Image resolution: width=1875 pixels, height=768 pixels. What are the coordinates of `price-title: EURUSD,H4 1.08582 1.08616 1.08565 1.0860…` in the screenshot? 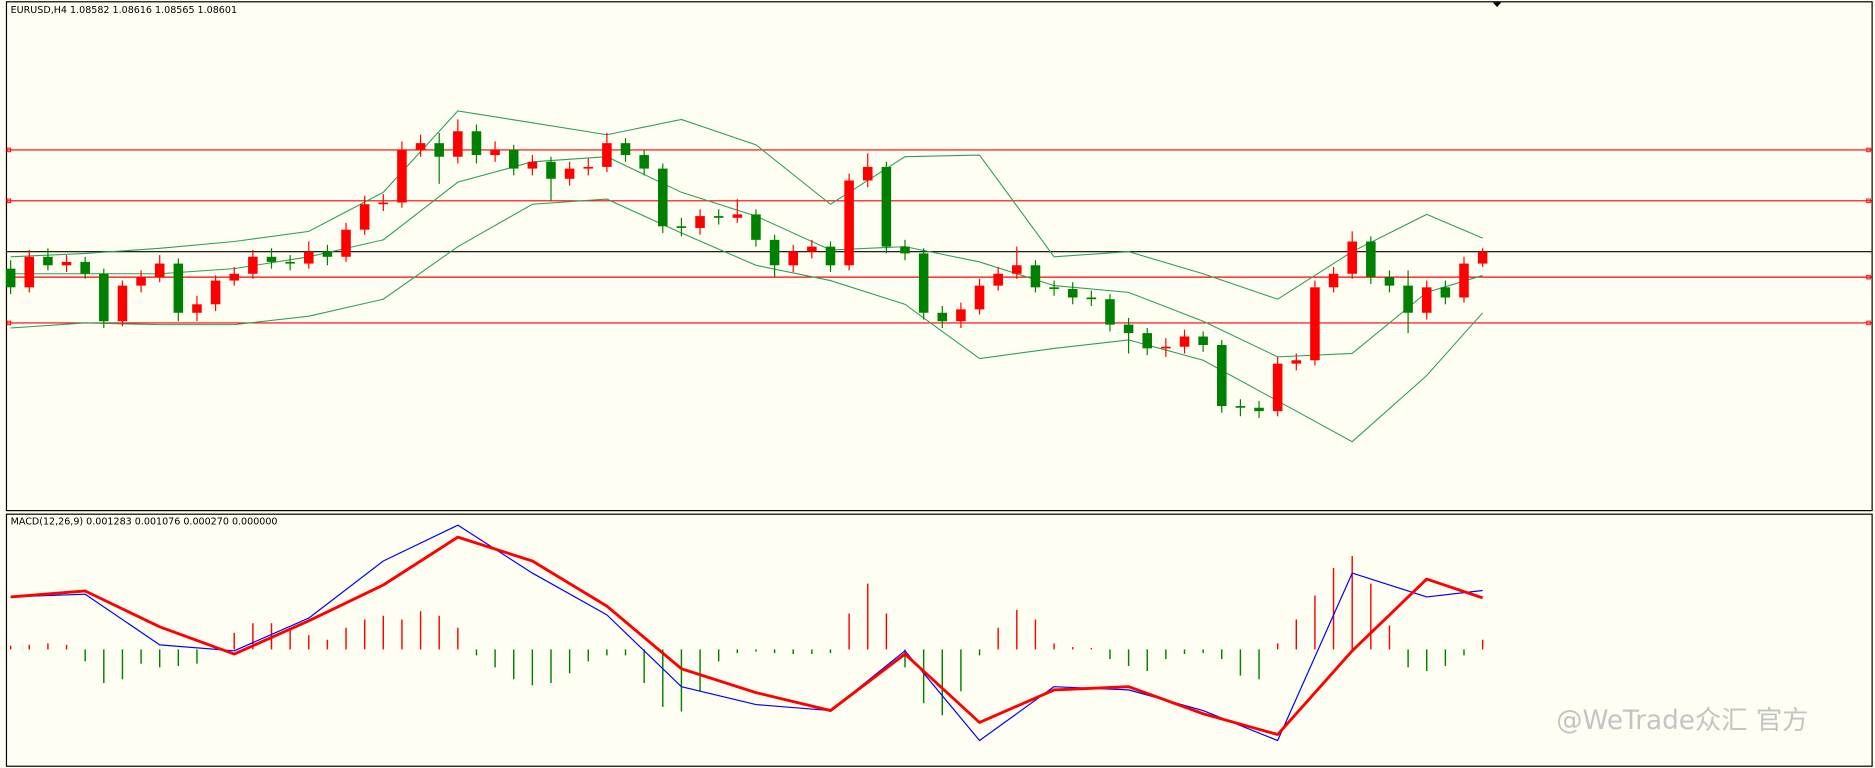 It's located at (124, 10).